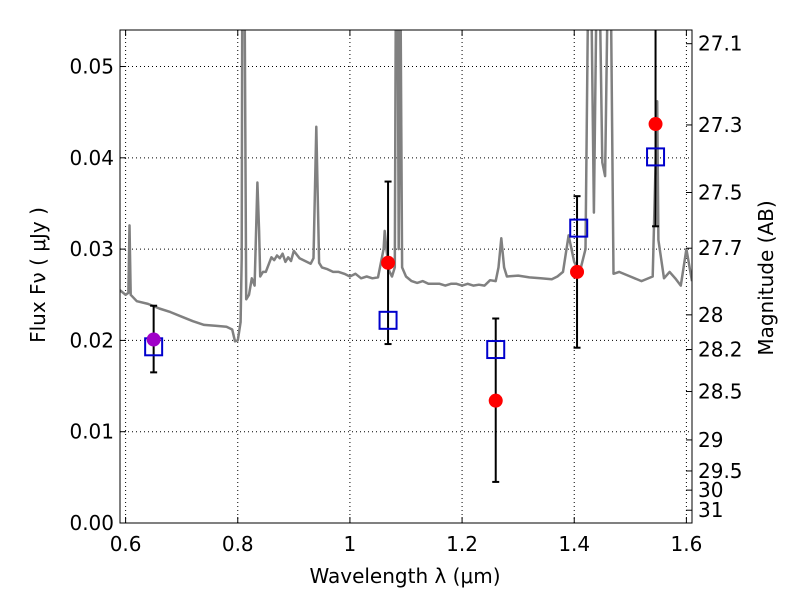  Describe the element at coordinates (574, 544) in the screenshot. I see `x-tick-label-4: 1.4` at that location.